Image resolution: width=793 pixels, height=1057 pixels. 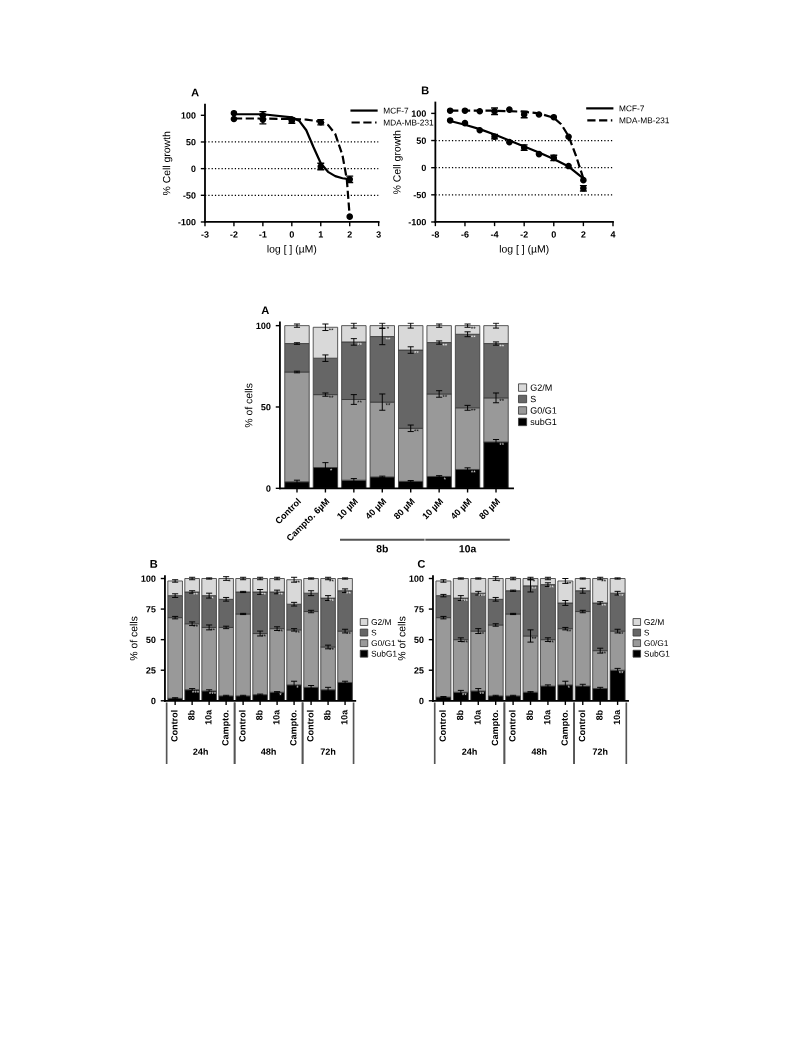 What do you see at coordinates (321, 234) in the screenshot?
I see `x-tick-label: 1` at bounding box center [321, 234].